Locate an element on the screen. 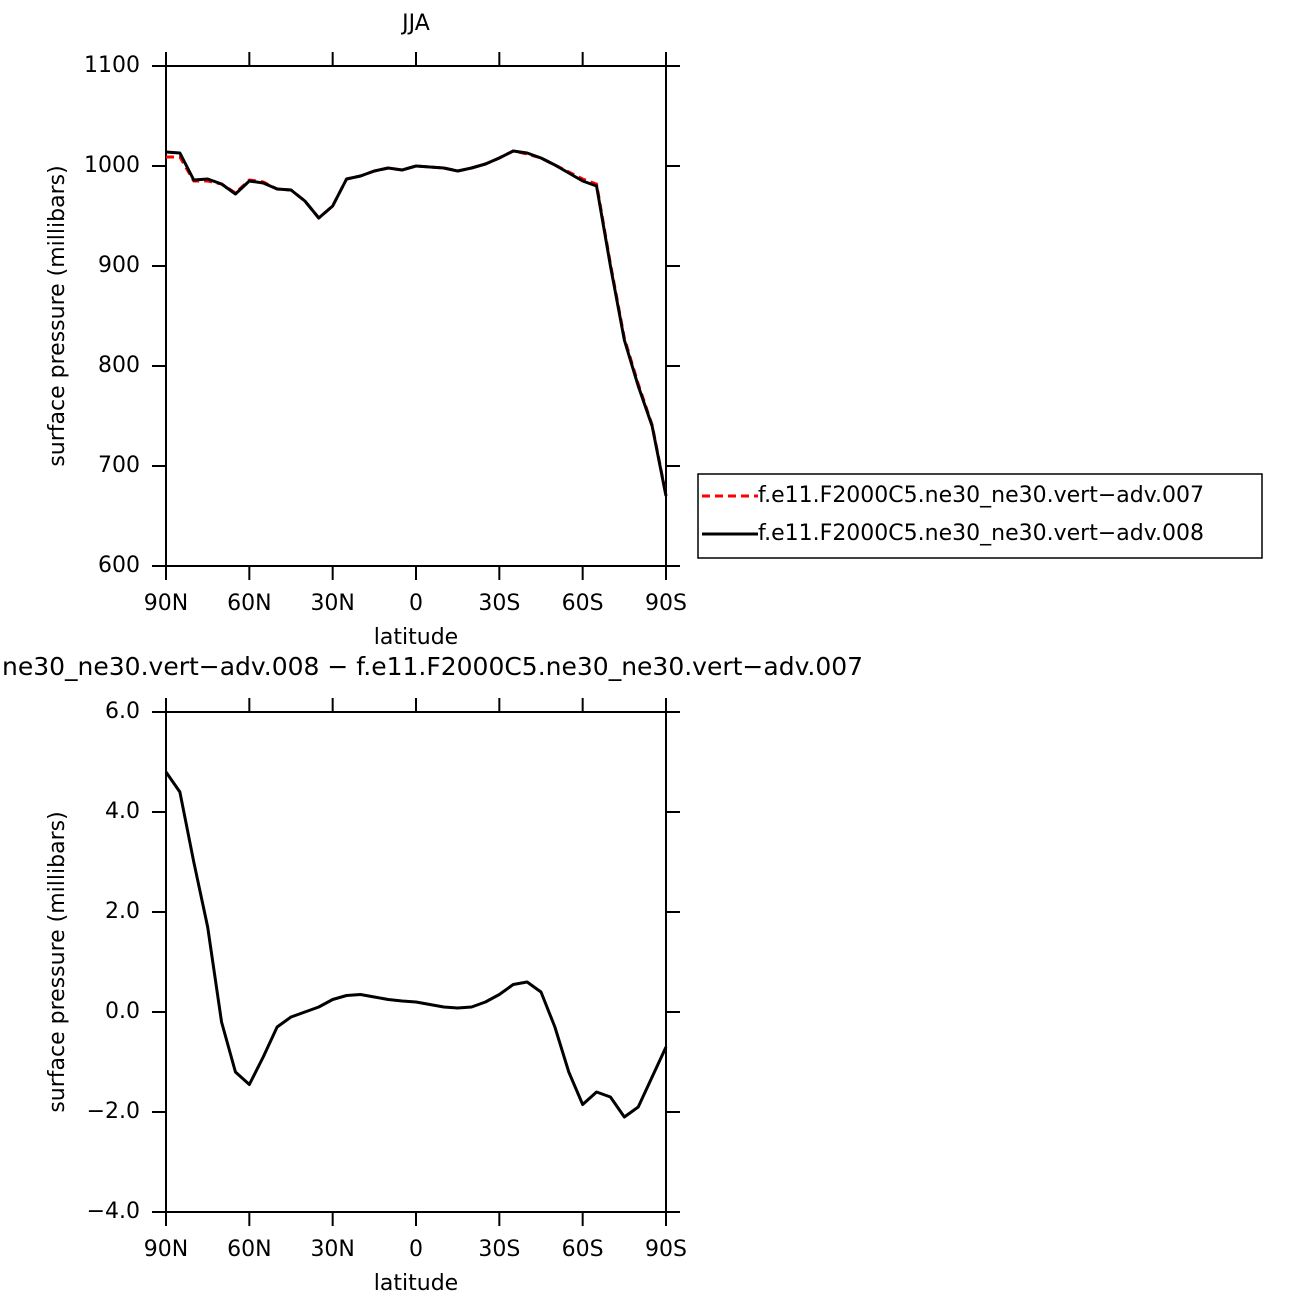 Image resolution: width=1306 pixels, height=1303 pixels. y-tick-label: 800 is located at coordinates (119, 365).